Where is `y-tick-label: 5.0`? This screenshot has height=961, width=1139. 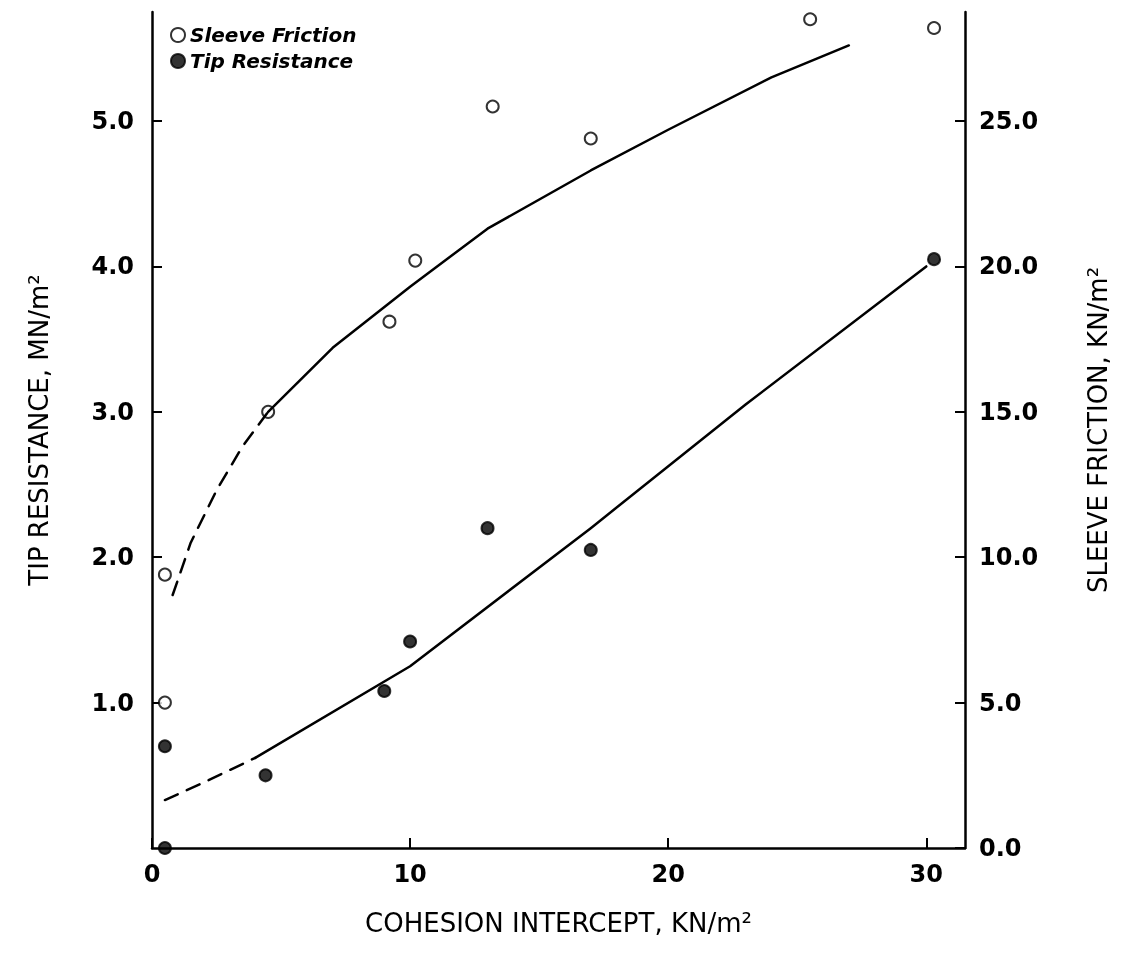
y-tick-label: 5.0 is located at coordinates (112, 121).